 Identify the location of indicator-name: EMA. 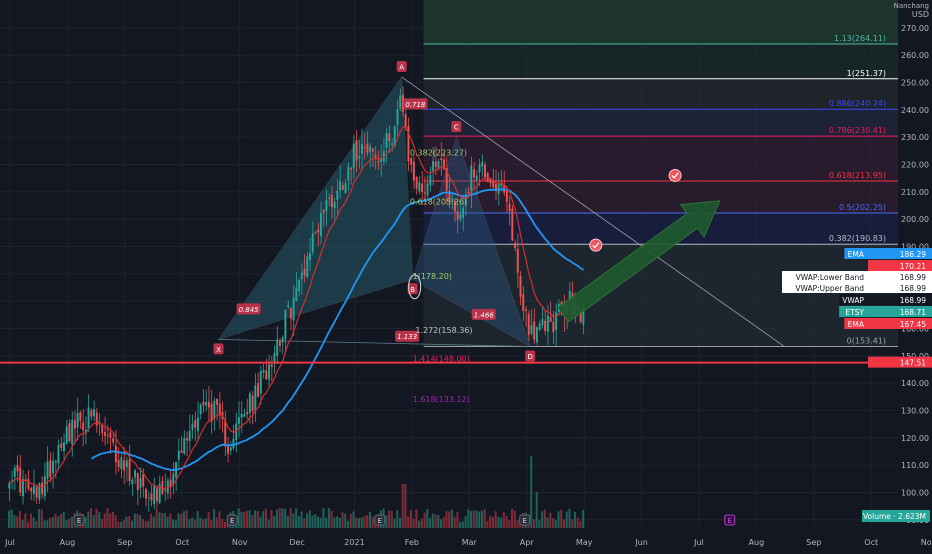
(856, 254).